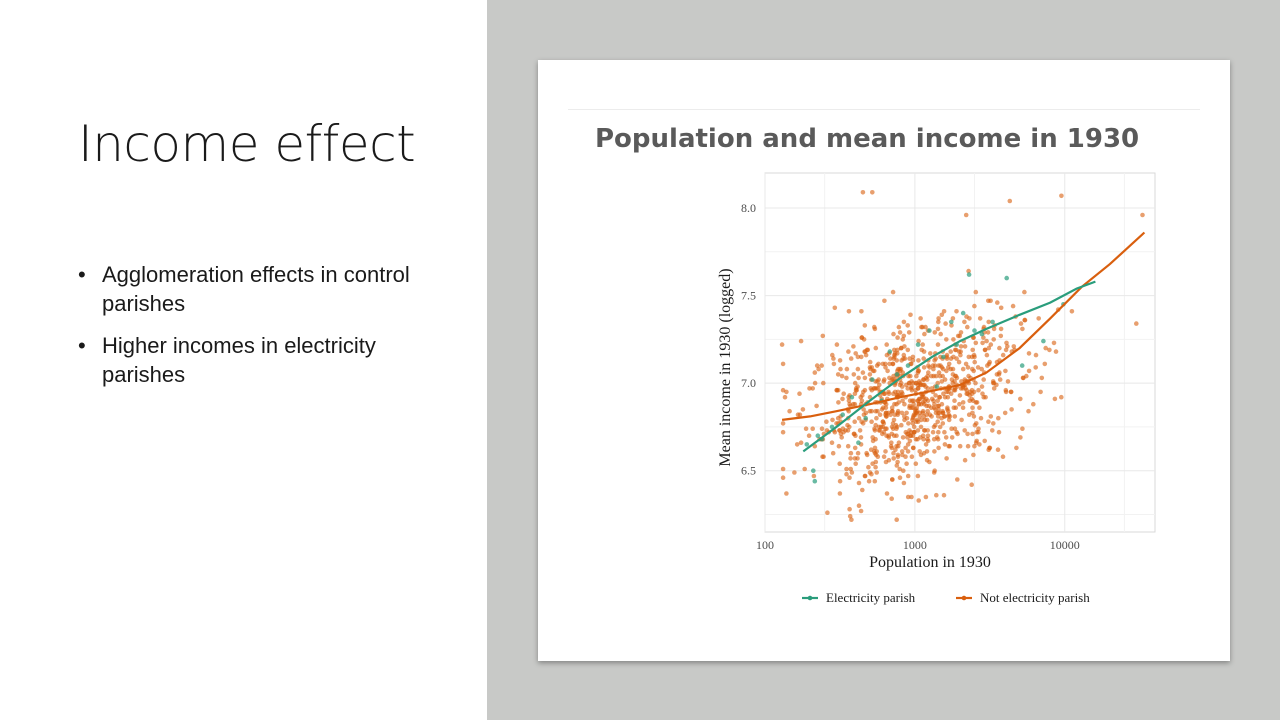 This screenshot has width=1280, height=720. I want to click on y-tick-label: 6.5, so click(748, 471).